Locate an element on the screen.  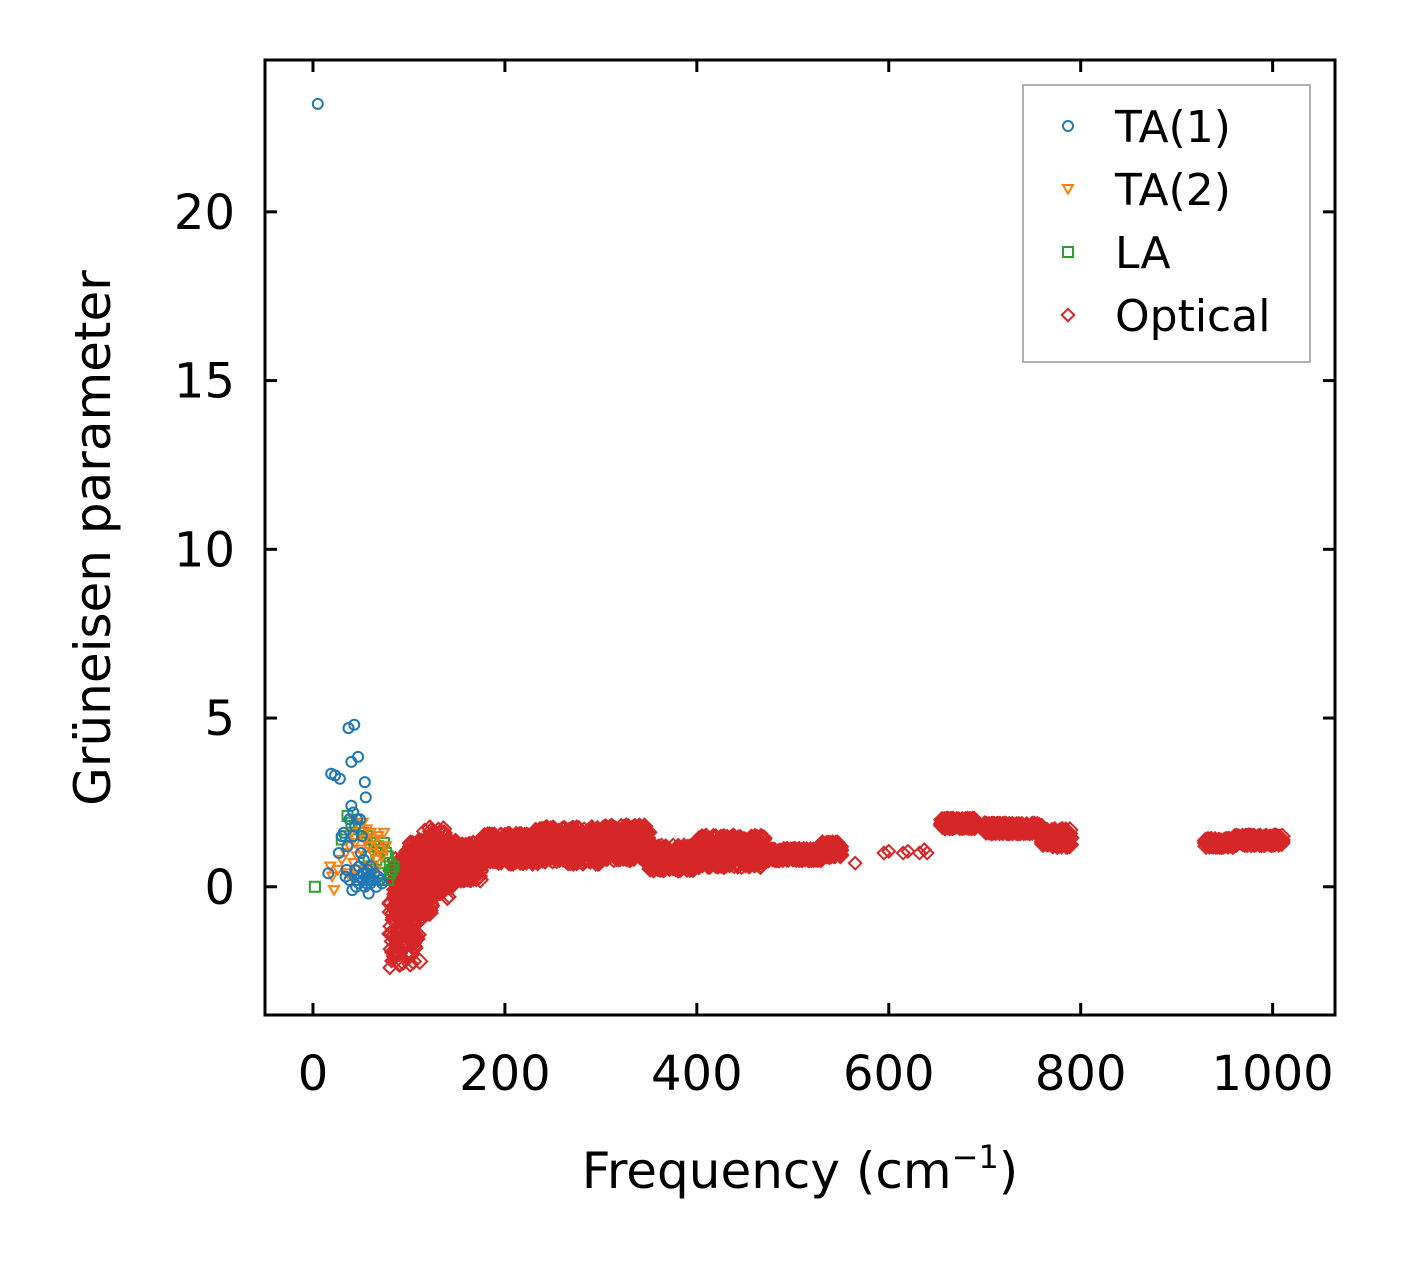
x-axis-label-superscript: −1 is located at coordinates (975, 1157).